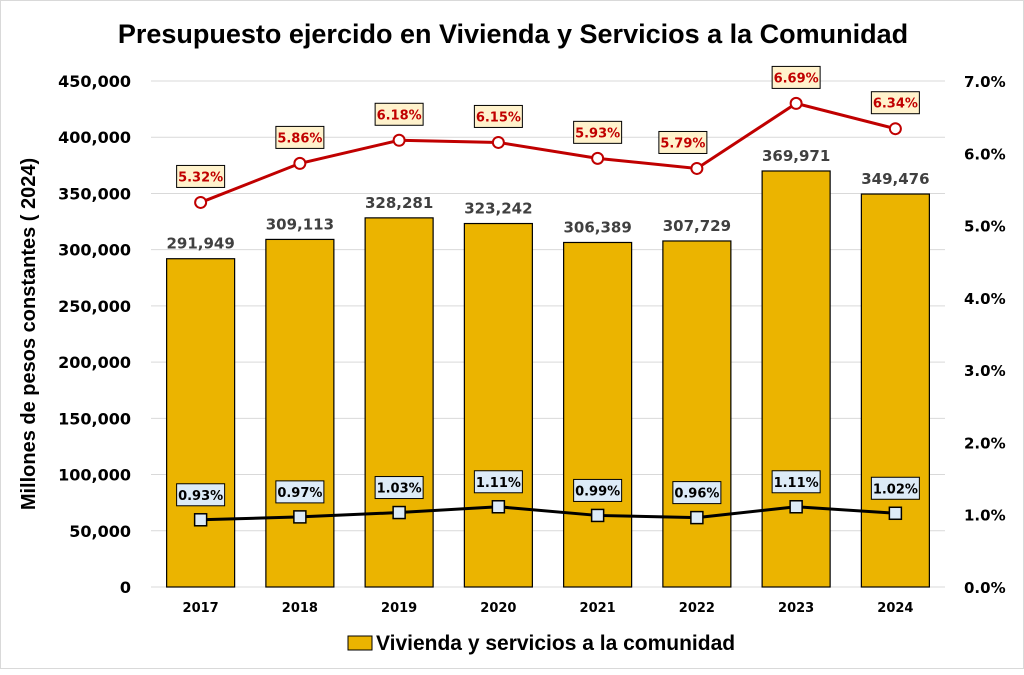  I want to click on y-tick-label: 350,000, so click(94, 193).